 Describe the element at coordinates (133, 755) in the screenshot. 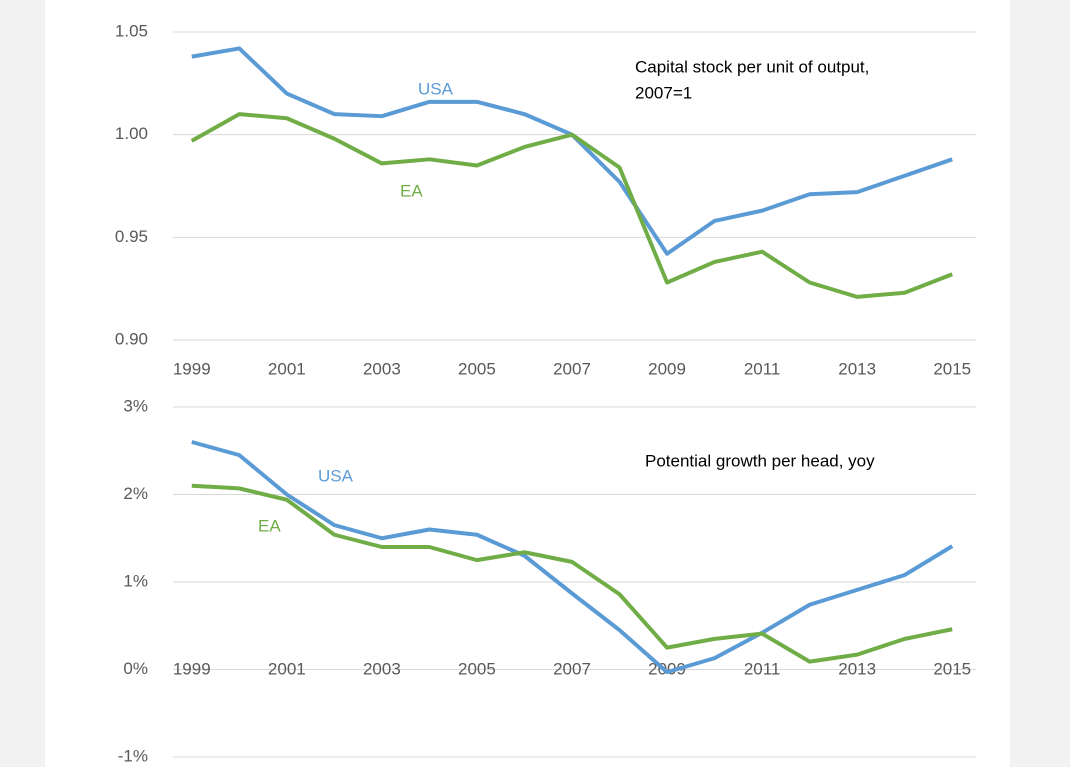

I see `y-tick-label: -1%` at that location.